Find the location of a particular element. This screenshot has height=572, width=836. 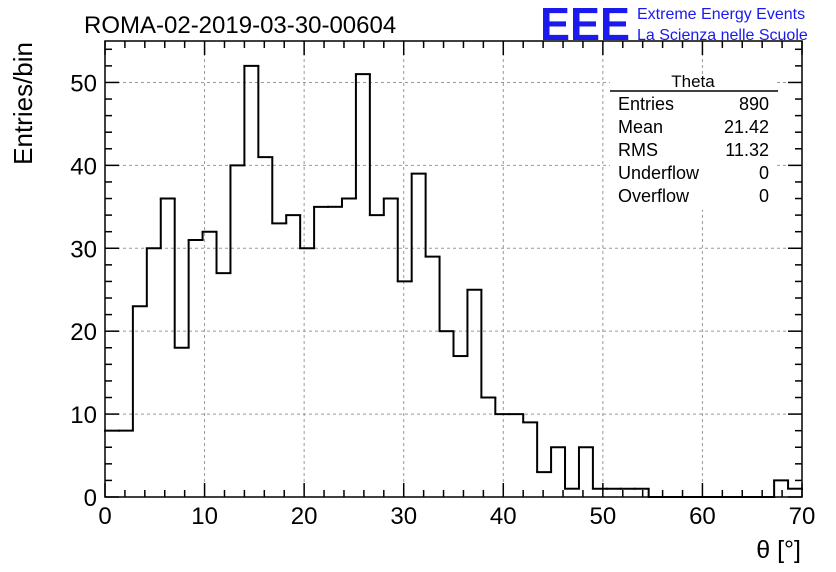

y-tick-label: 20 is located at coordinates (83, 332).